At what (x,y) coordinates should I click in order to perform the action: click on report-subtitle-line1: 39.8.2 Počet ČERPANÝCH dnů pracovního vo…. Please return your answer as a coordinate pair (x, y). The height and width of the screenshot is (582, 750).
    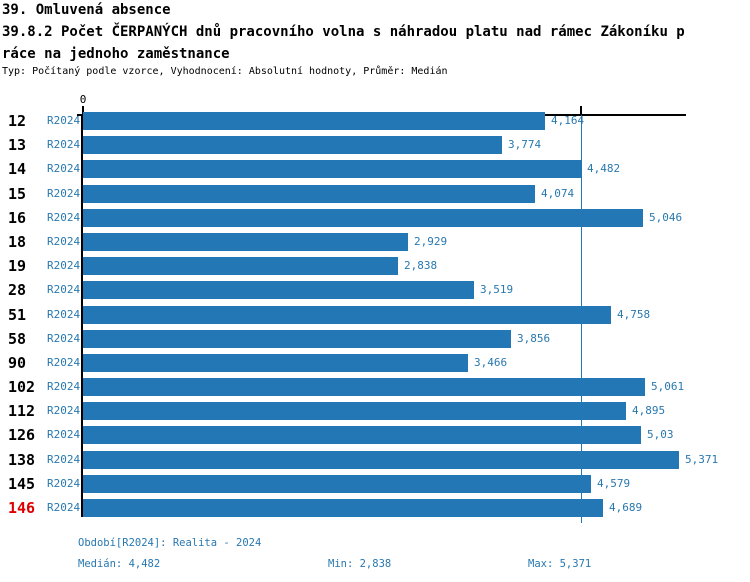
    Looking at the image, I should click on (343, 32).